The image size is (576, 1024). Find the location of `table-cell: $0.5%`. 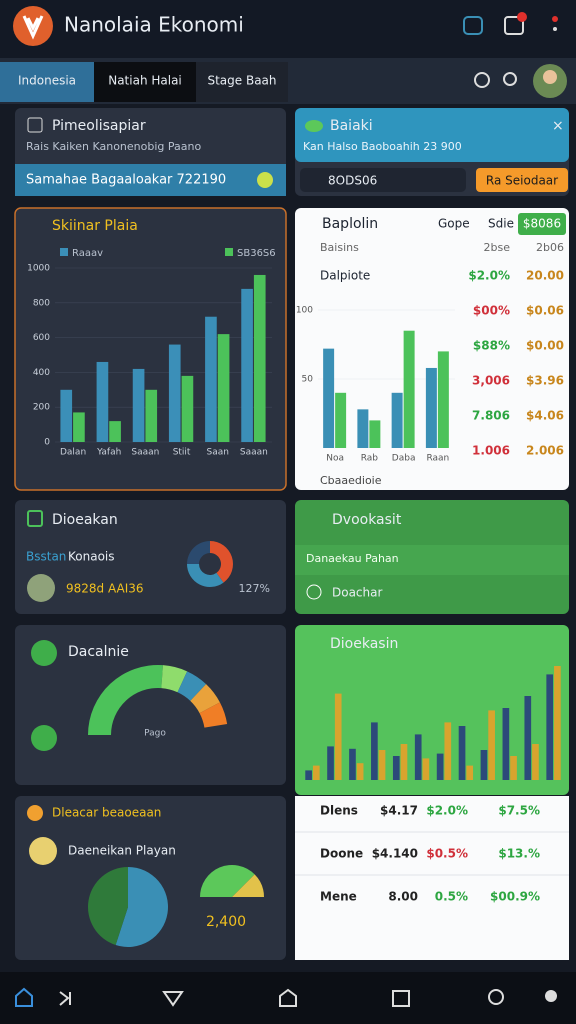

table-cell: $0.5% is located at coordinates (447, 854).